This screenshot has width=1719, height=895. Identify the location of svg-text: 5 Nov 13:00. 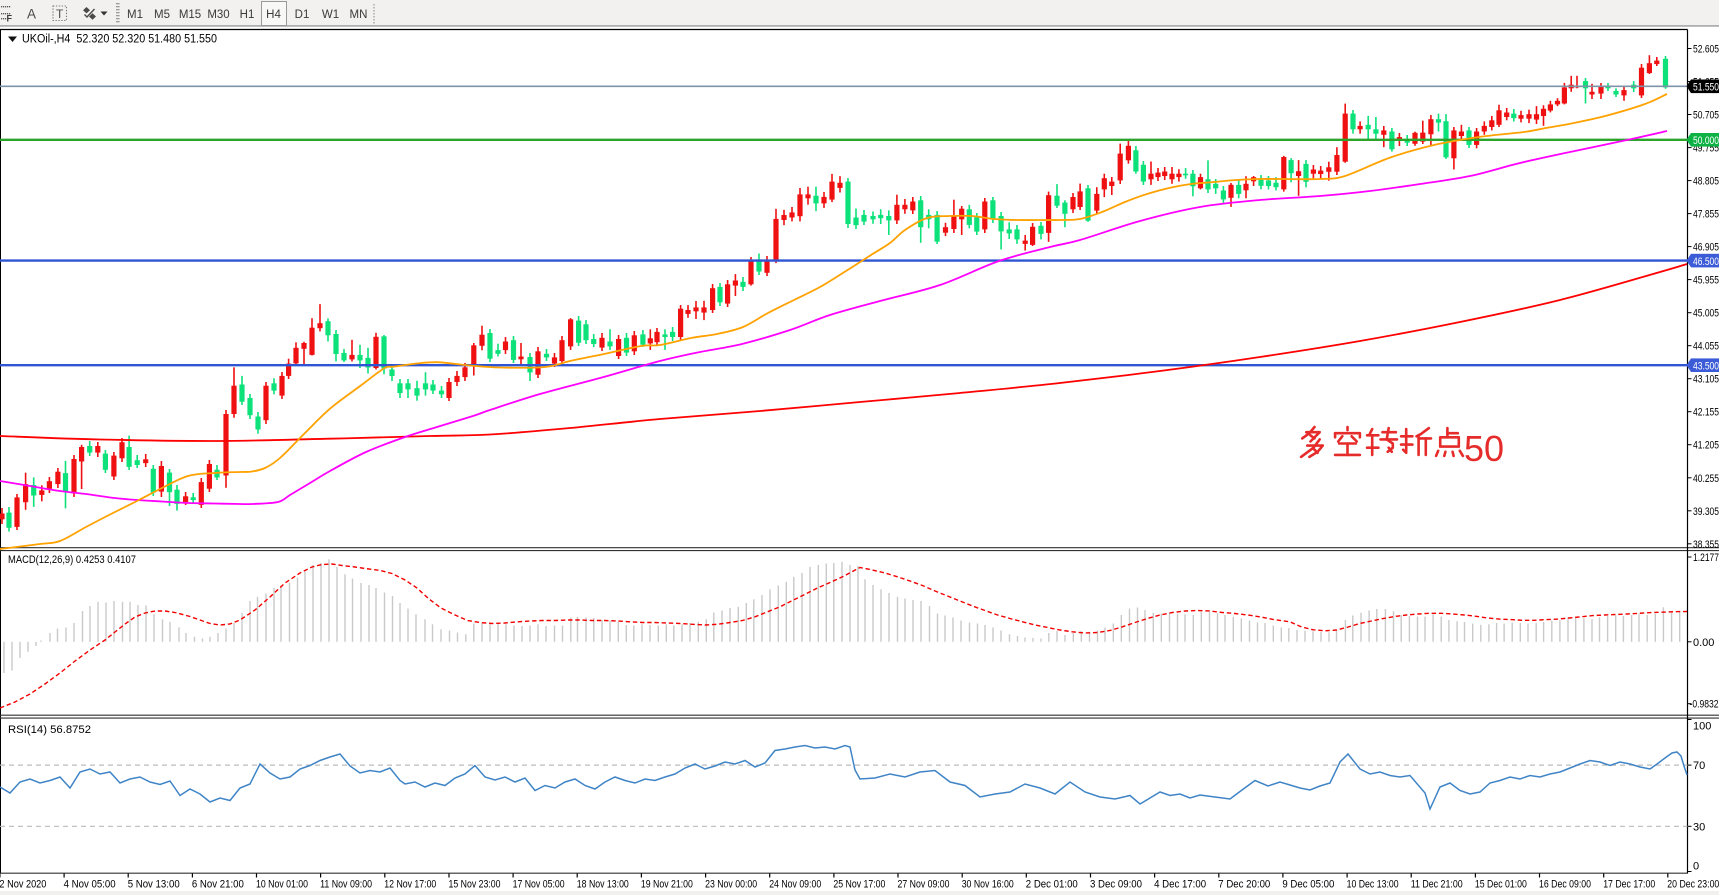
(154, 885).